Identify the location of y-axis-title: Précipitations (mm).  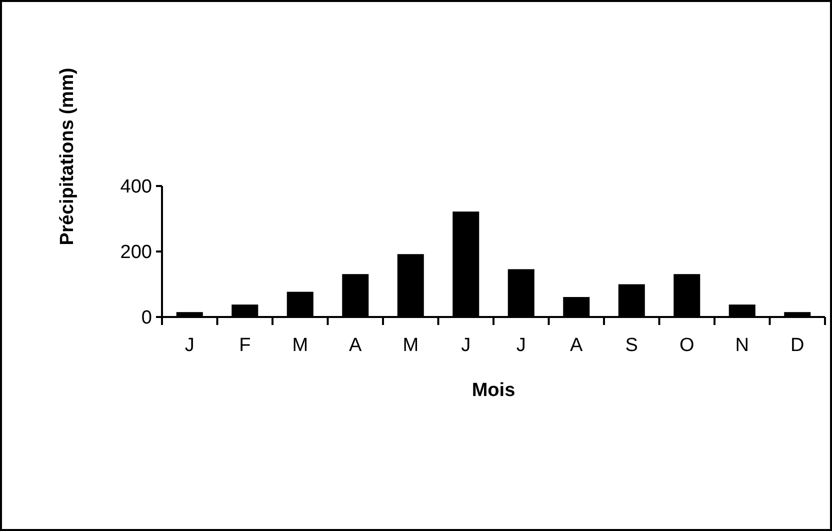
(67, 157).